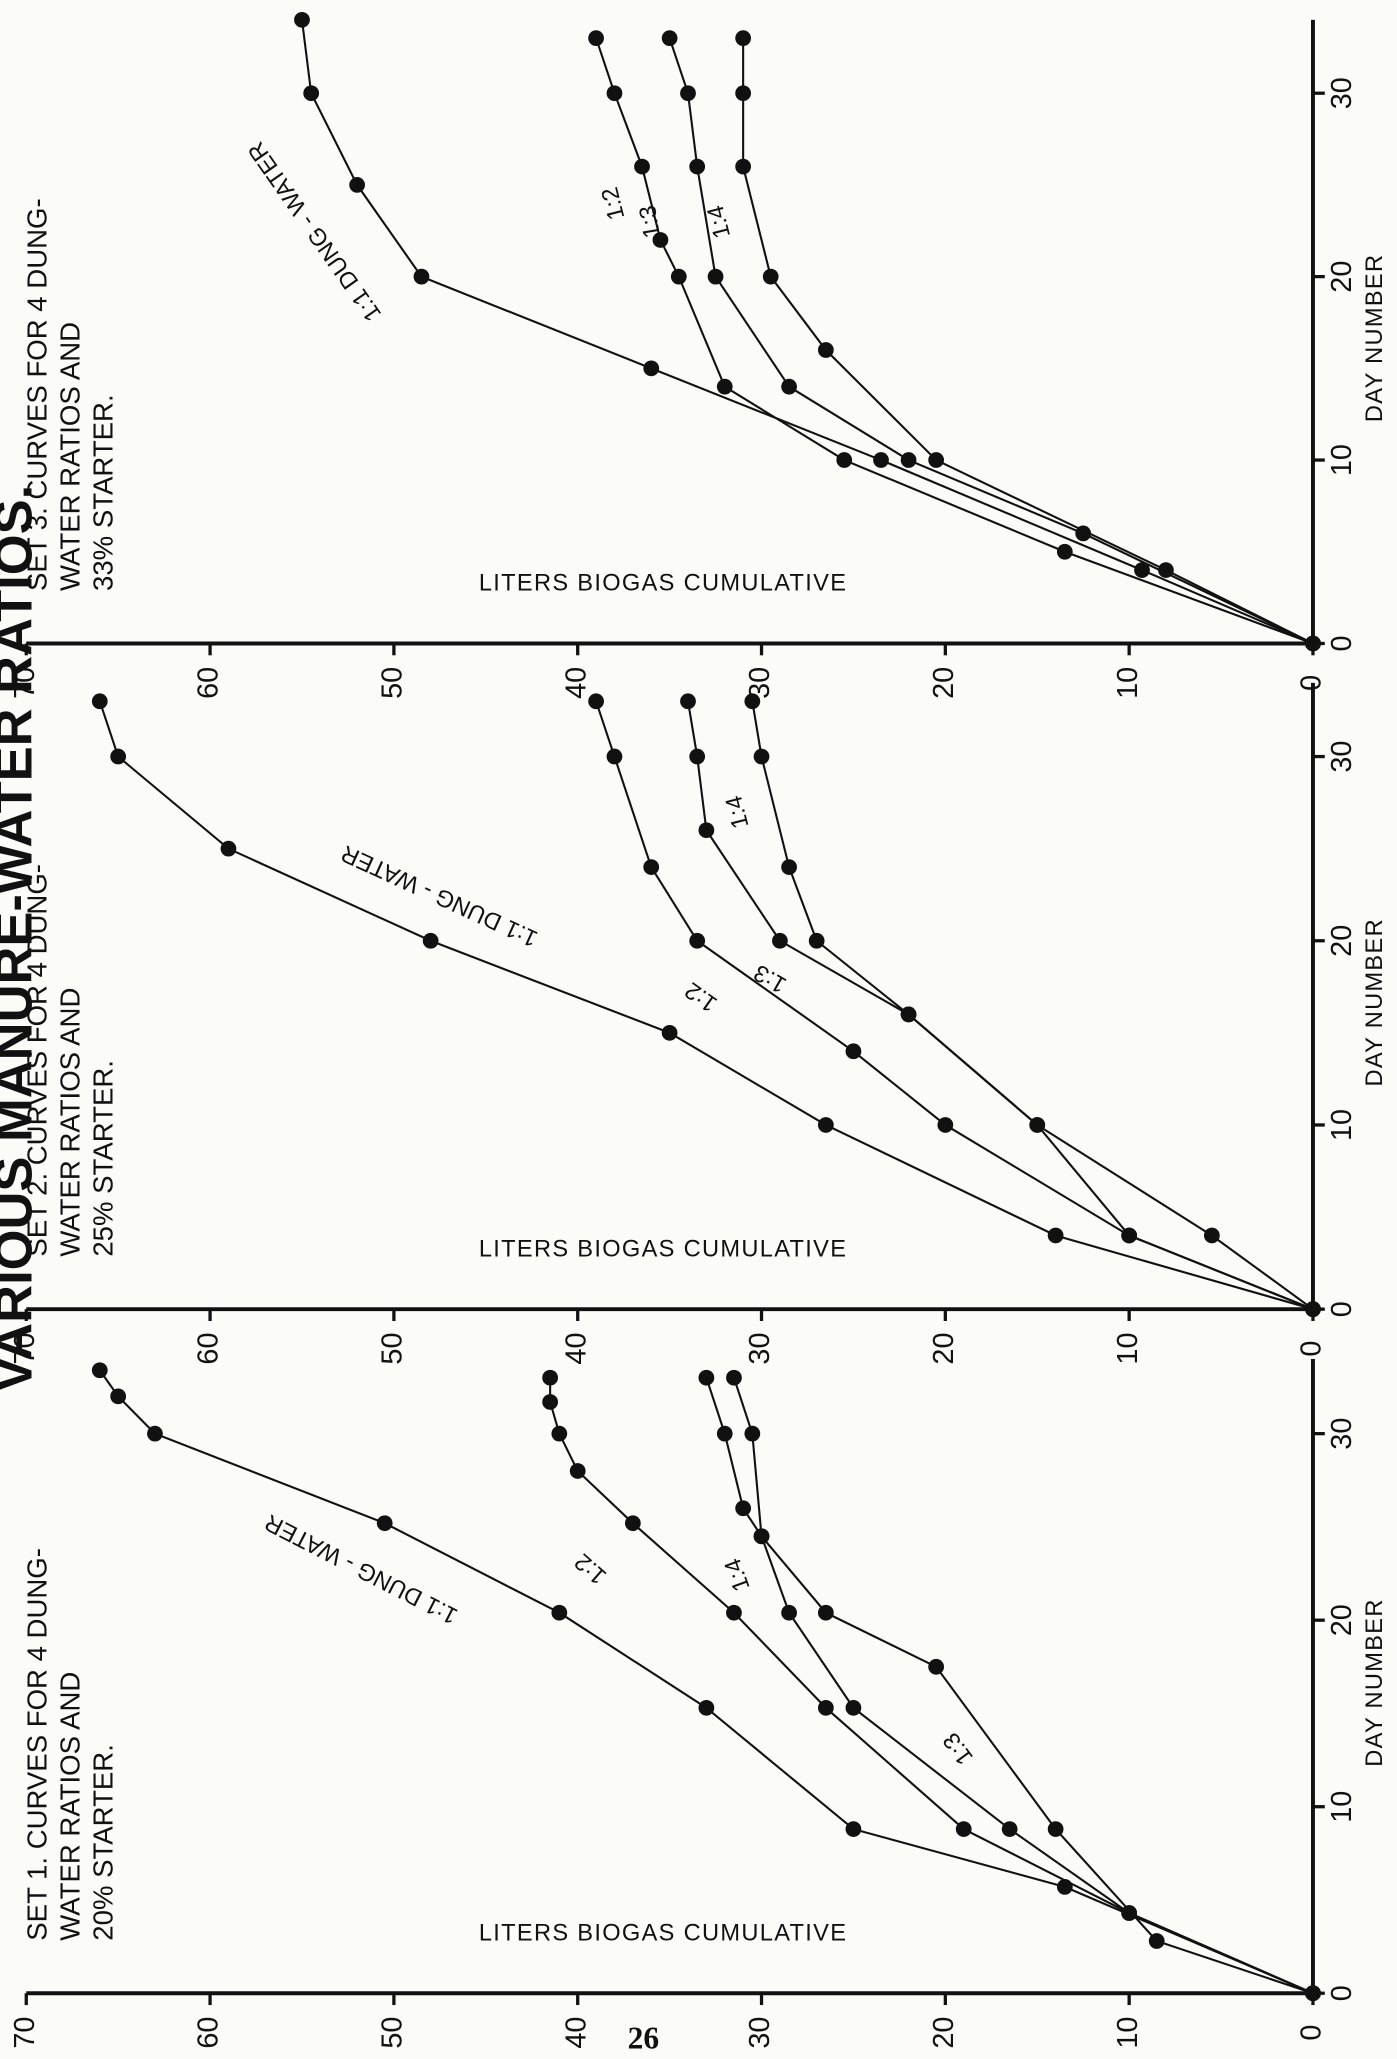 This screenshot has width=1397, height=2059. I want to click on y-tick-label: 0, so click(1312, 683).